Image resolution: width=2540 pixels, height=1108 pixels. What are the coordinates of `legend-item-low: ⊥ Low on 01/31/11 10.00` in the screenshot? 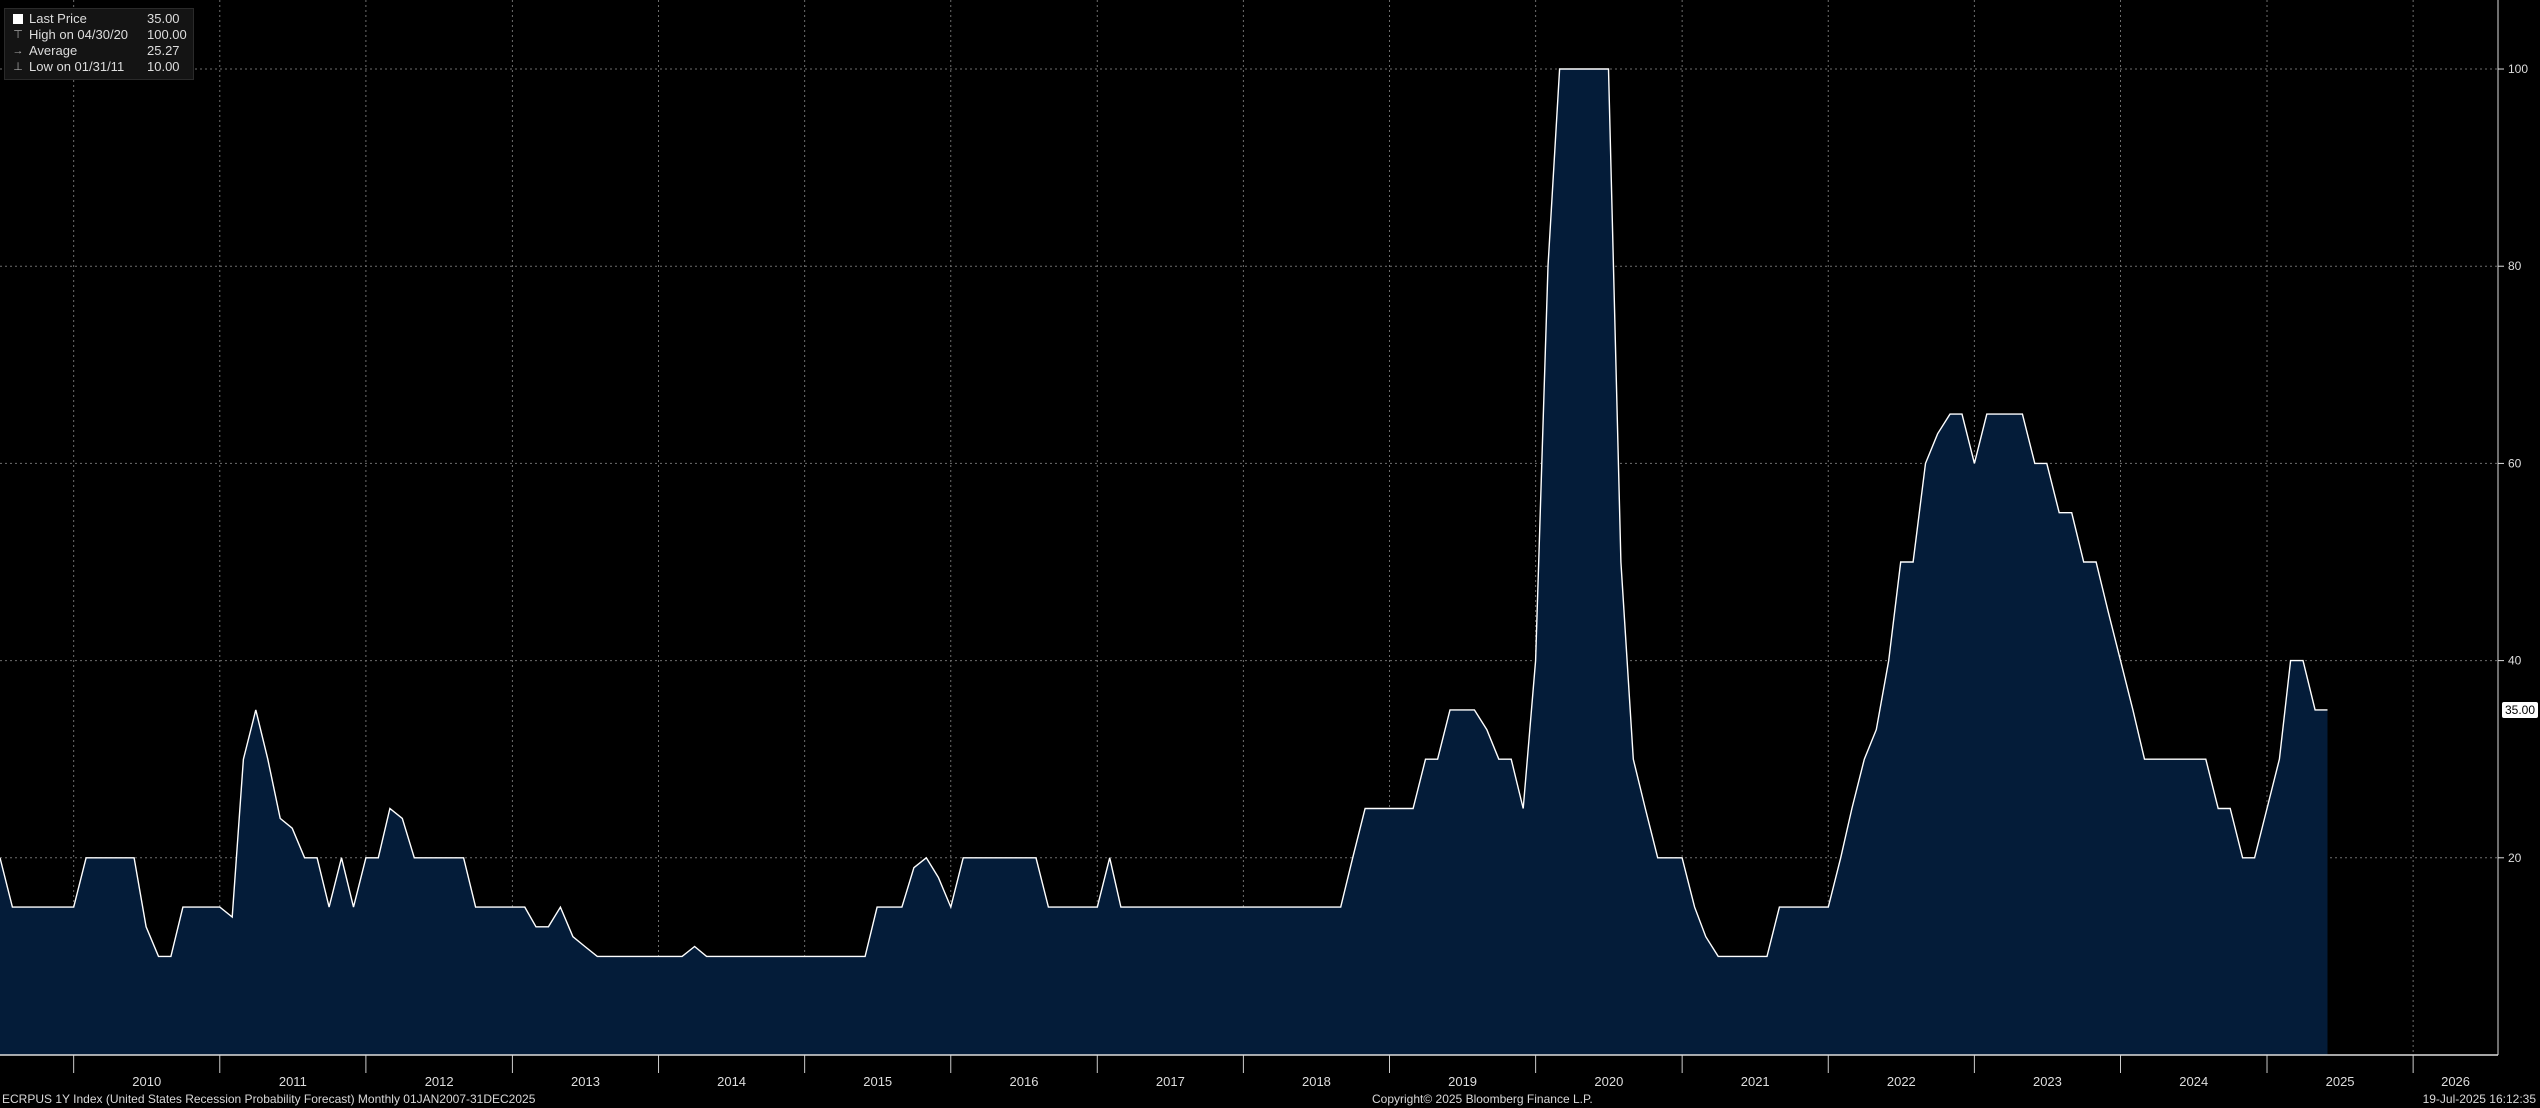 It's located at (99, 67).